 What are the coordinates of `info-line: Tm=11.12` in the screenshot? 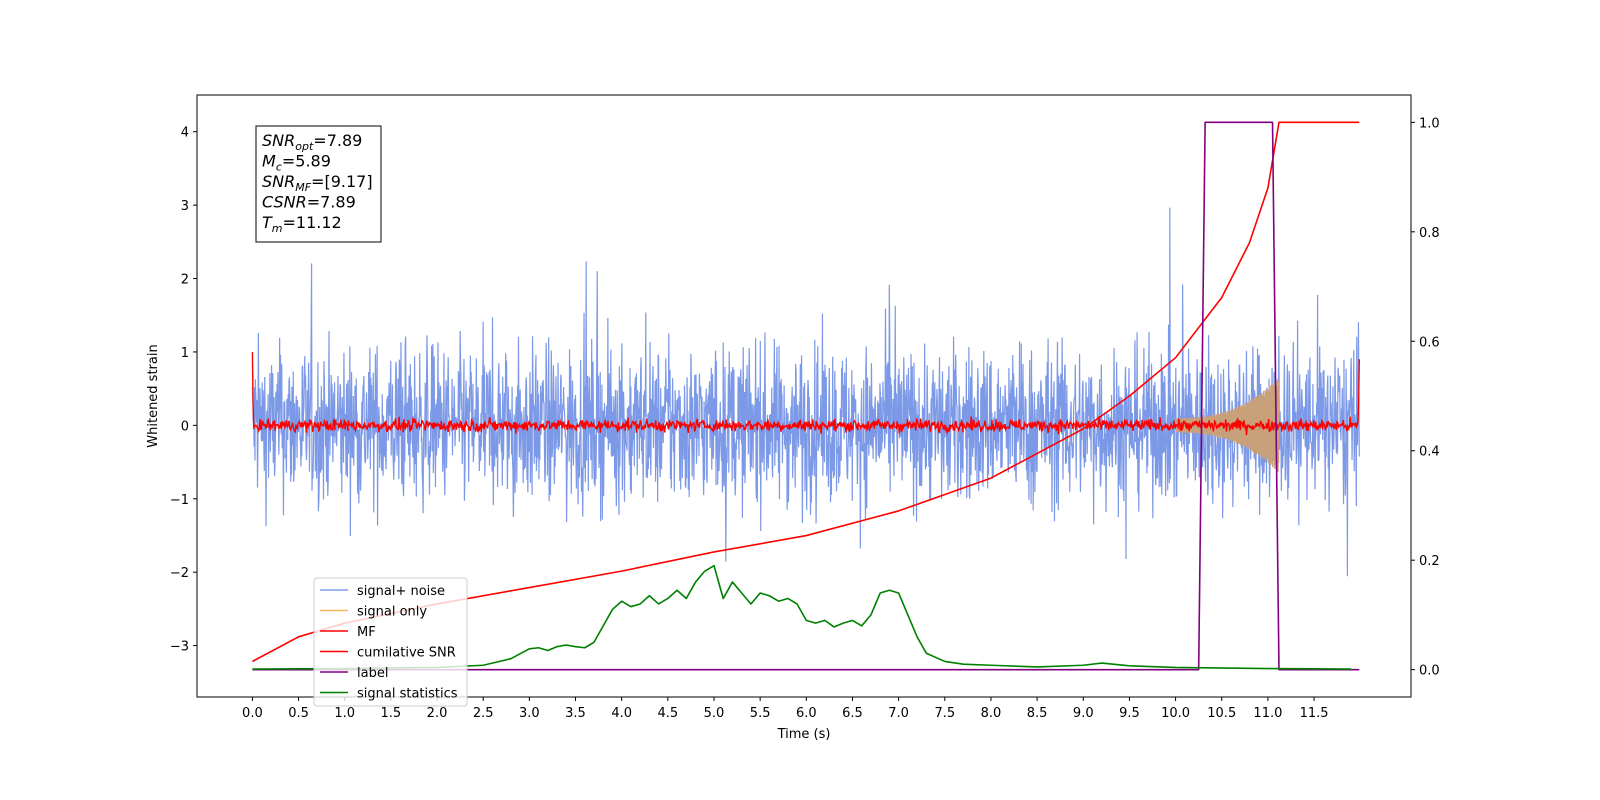 It's located at (302, 224).